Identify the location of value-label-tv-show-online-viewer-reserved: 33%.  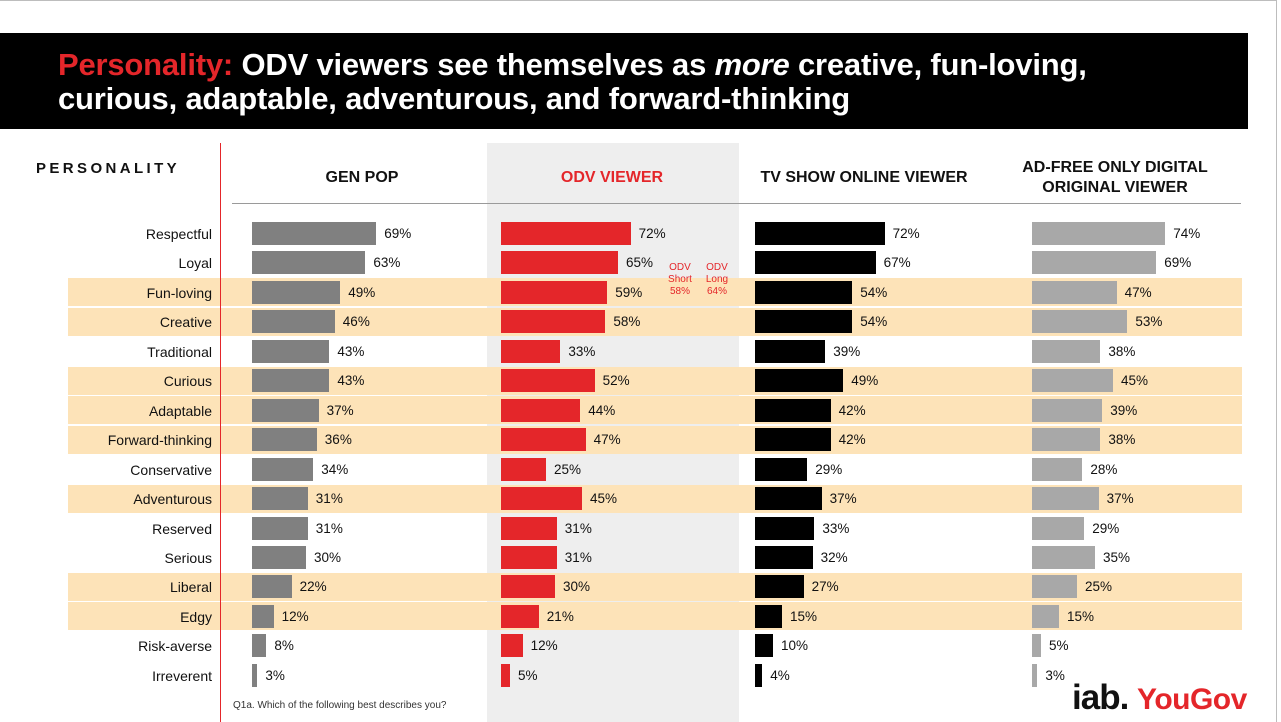
(836, 528).